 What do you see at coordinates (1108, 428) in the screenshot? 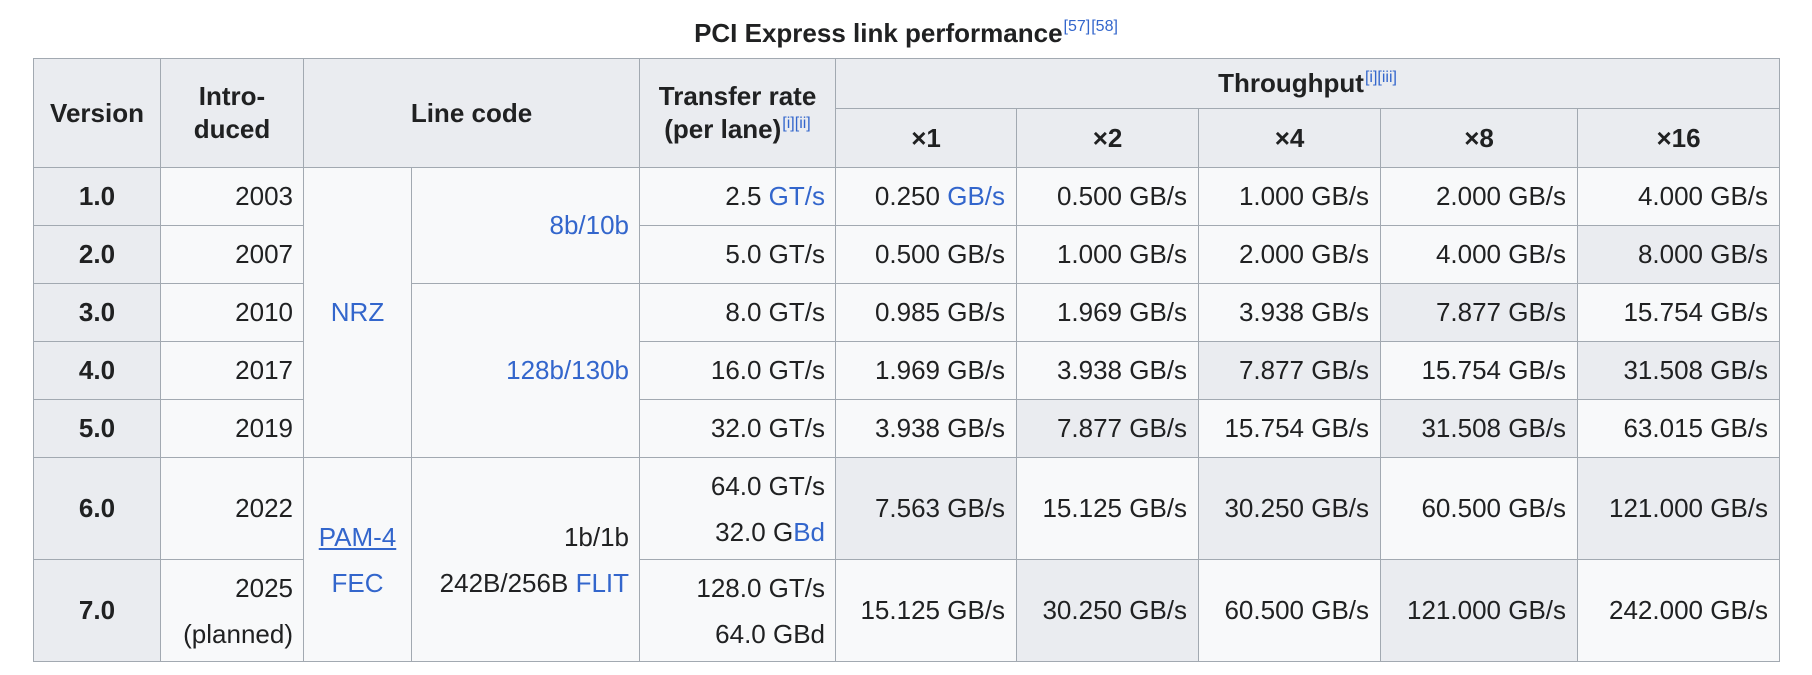
I see `throughput-x2: 7.877 GB/s` at bounding box center [1108, 428].